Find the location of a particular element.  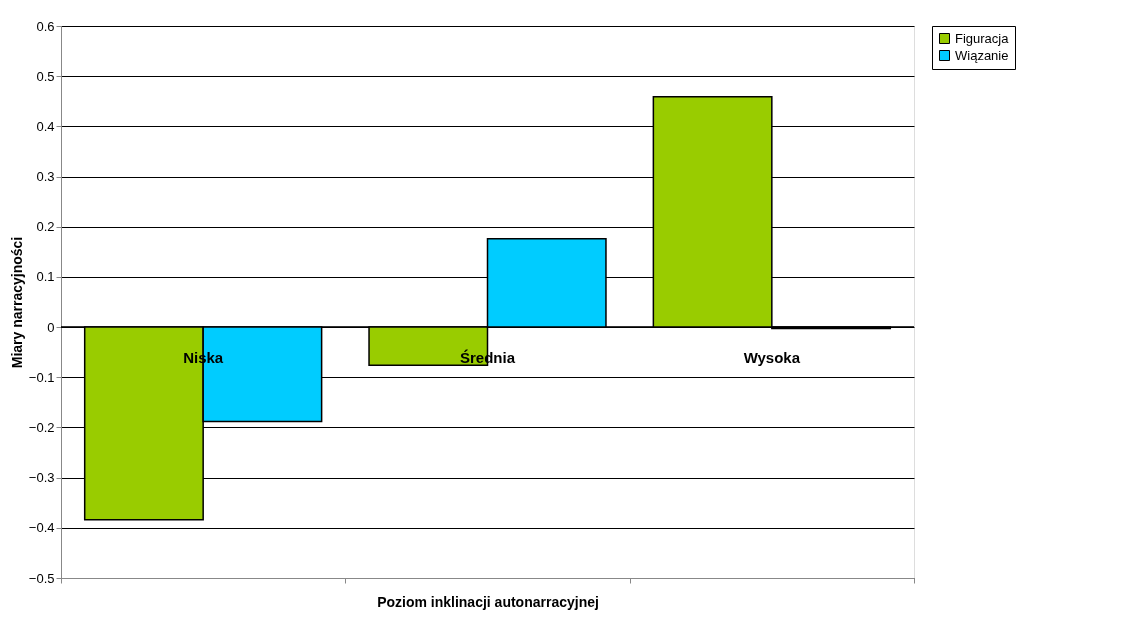

y-tick-label: 0.3 is located at coordinates (45, 177).